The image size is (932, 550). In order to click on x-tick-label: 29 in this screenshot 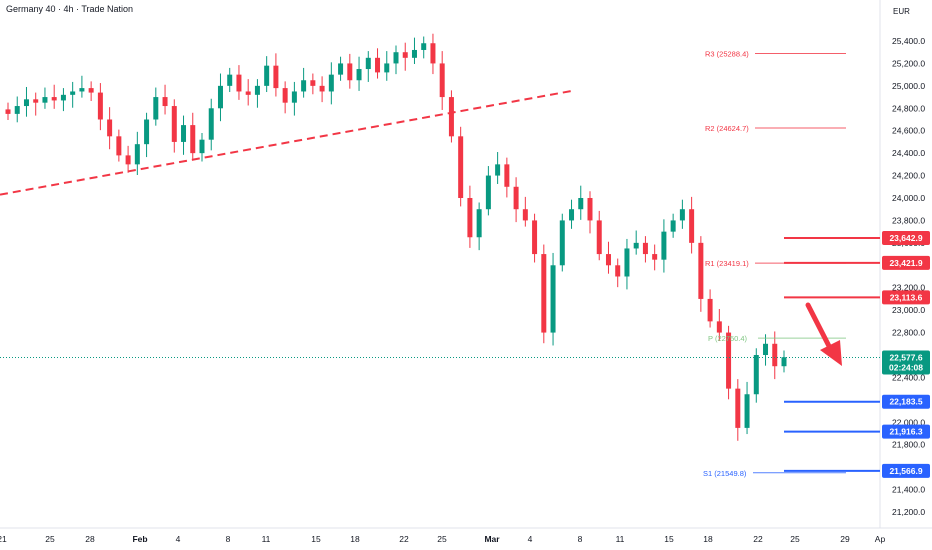, I will do `click(845, 539)`.